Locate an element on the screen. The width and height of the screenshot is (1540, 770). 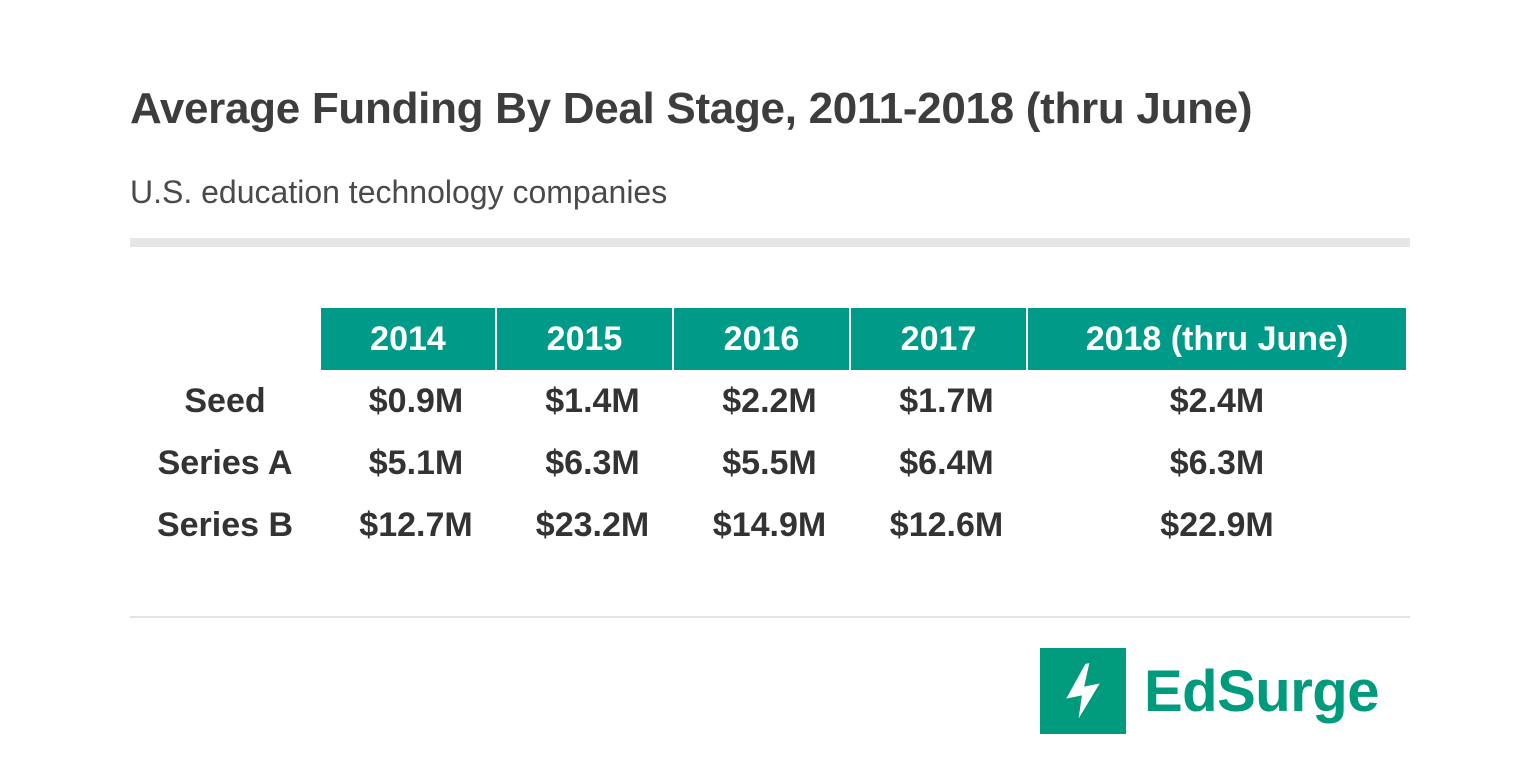
table-cell: $22.9M is located at coordinates (1217, 524).